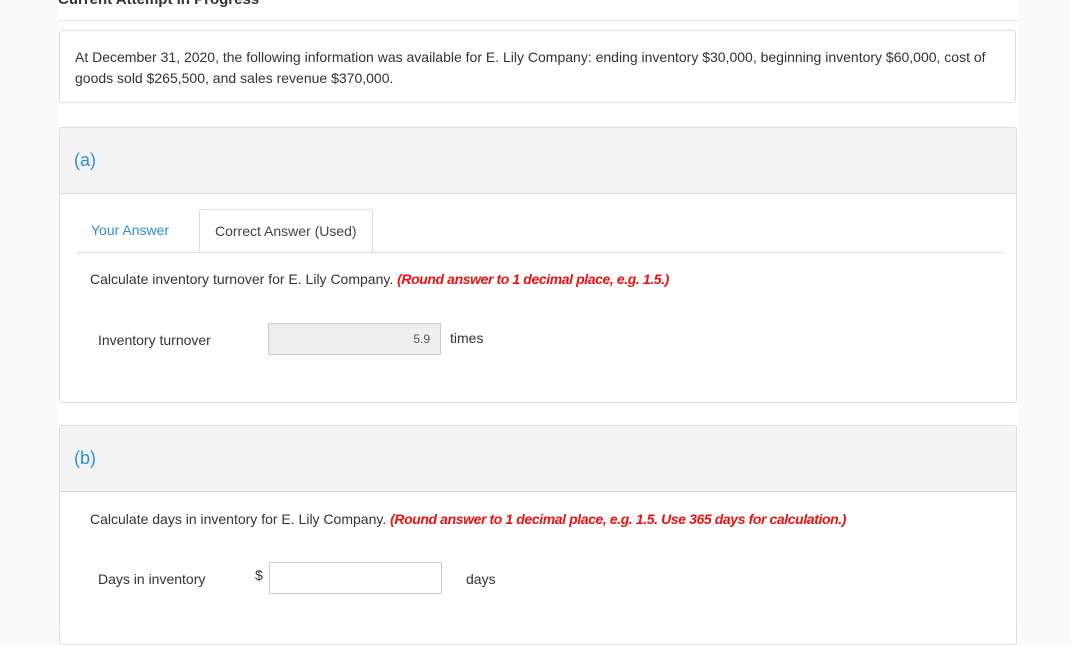 Image resolution: width=1071 pixels, height=645 pixels. Describe the element at coordinates (130, 230) in the screenshot. I see `tab-your-answer: Your Answer` at that location.